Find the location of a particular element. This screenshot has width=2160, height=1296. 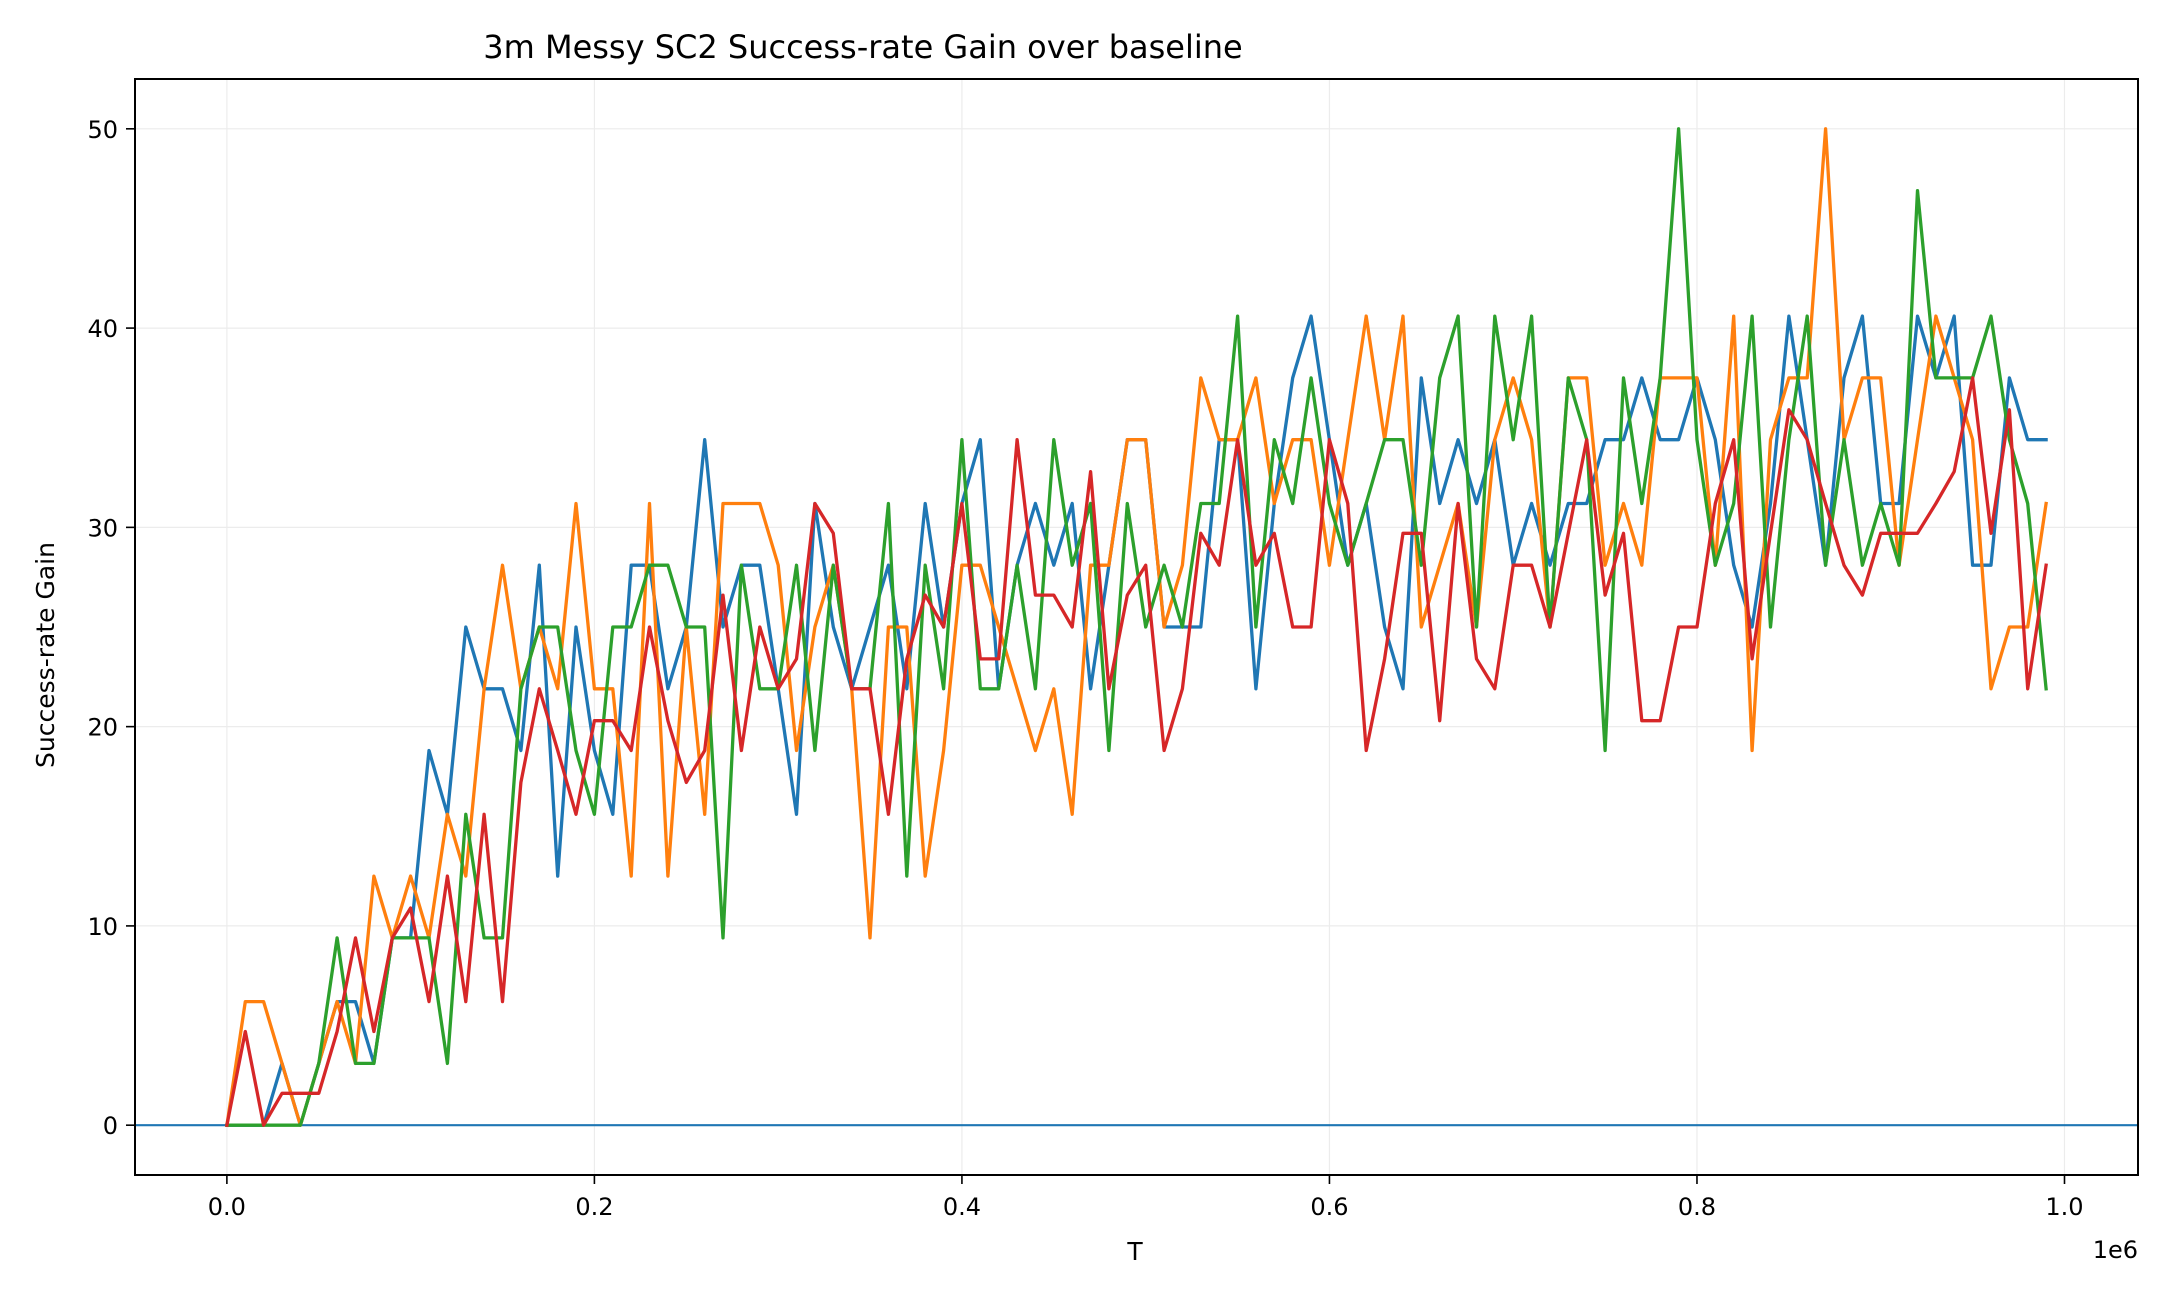

x-axis-offset-label: 1e6 is located at coordinates (2115, 1250).